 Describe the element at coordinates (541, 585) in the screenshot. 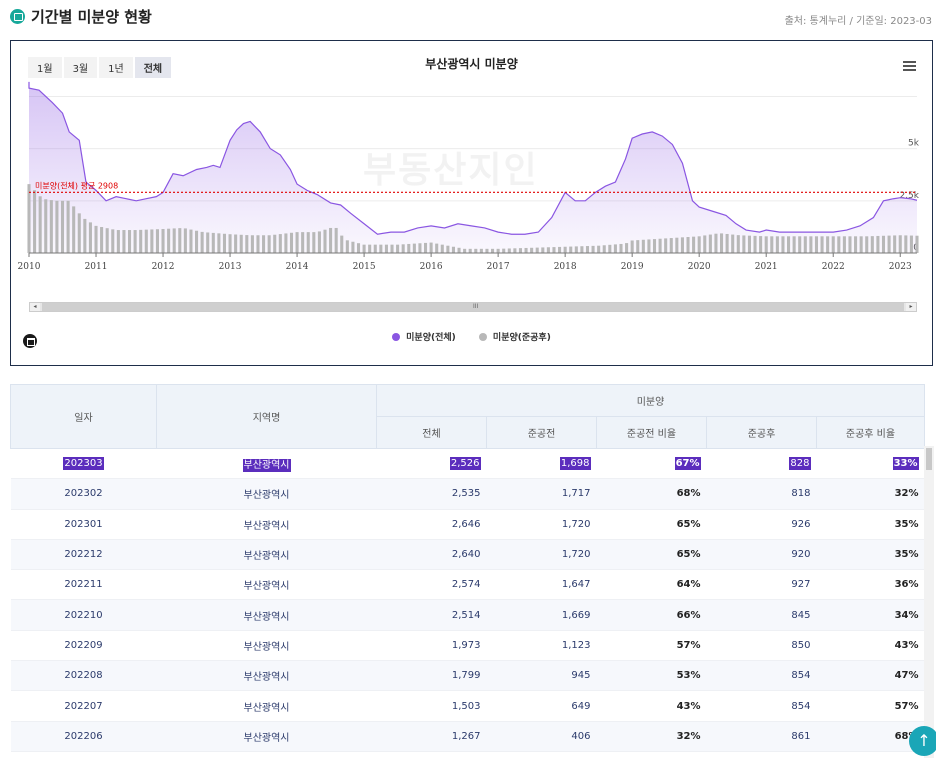

I see `cell-before: 1,647` at that location.